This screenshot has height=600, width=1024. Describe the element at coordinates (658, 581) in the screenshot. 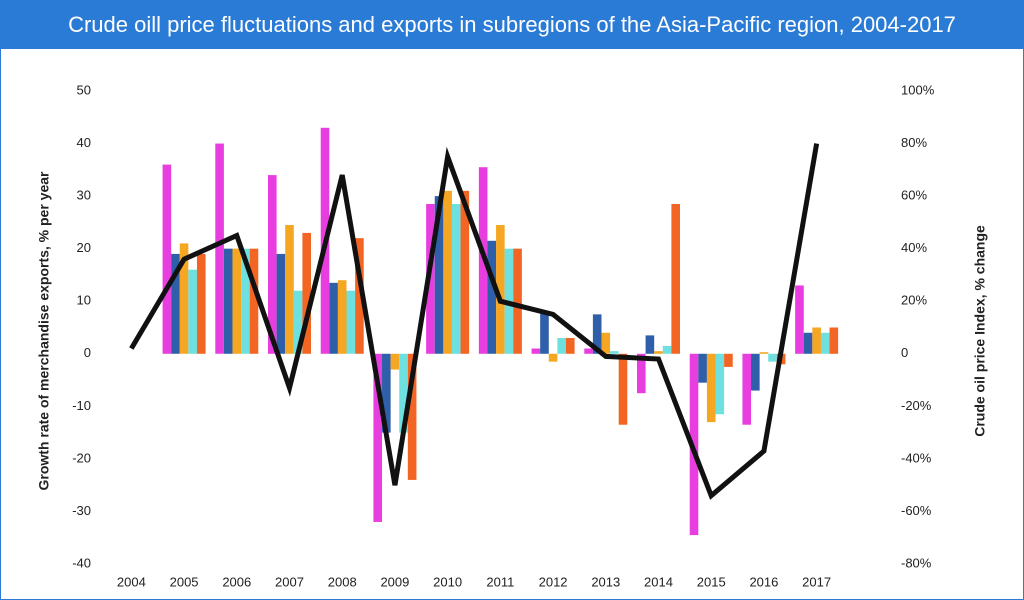

I see `x-tick-label: 2014` at that location.